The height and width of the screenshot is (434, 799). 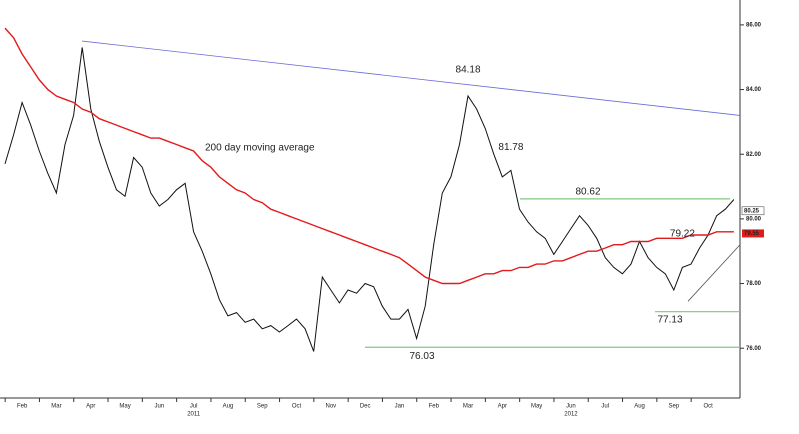 I want to click on y-tick-label: 82.00, so click(x=754, y=155).